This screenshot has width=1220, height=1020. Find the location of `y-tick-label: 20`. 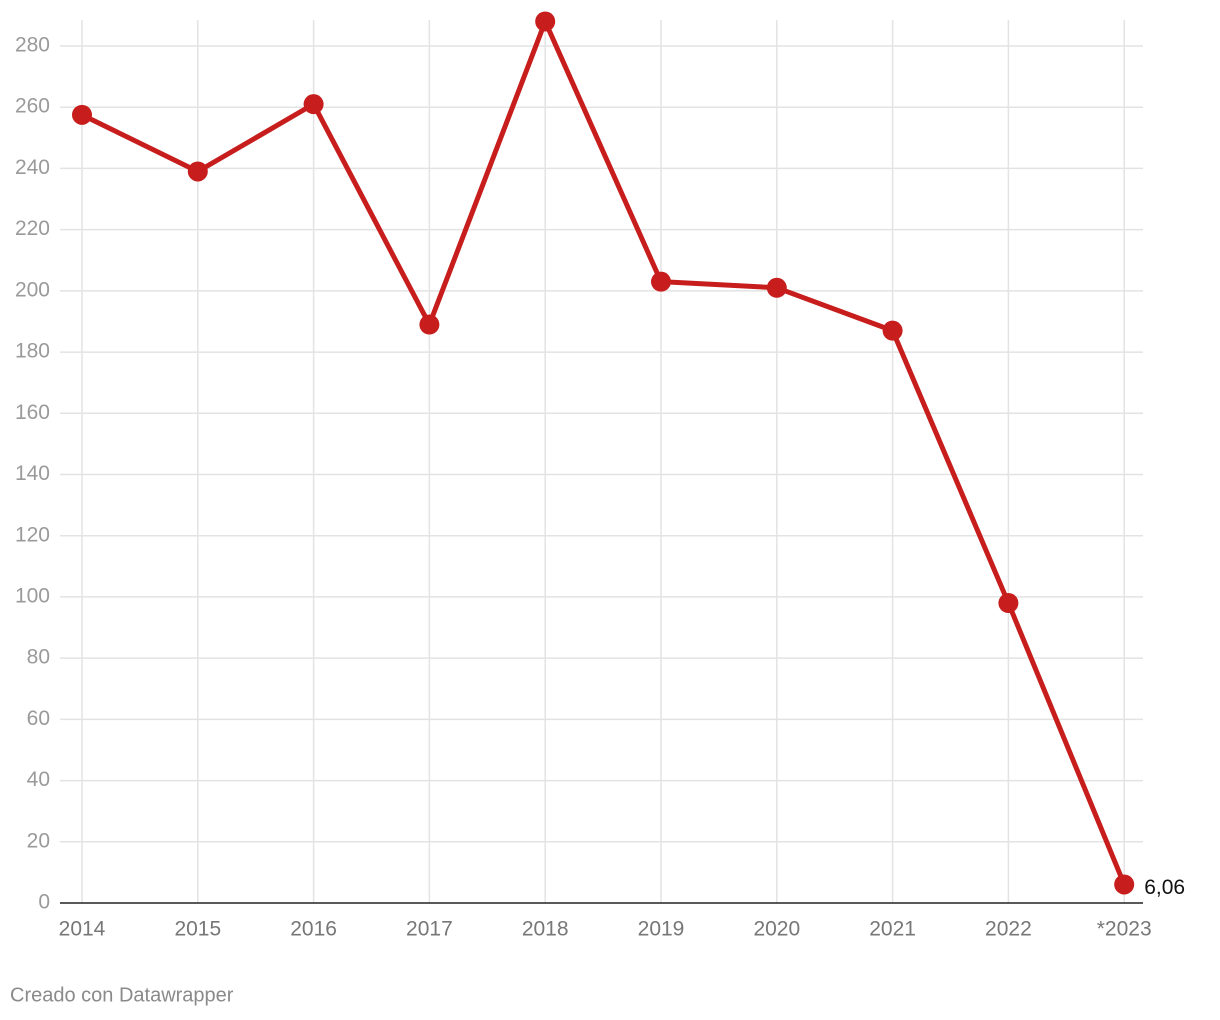

y-tick-label: 20 is located at coordinates (38, 840).